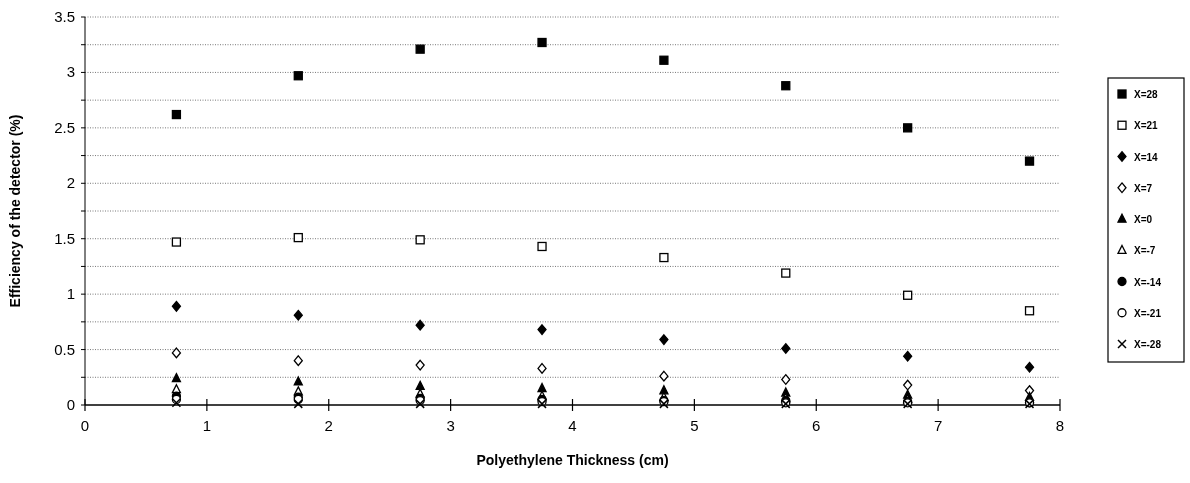 This screenshot has height=483, width=1190. I want to click on x-tick-label: 7, so click(938, 425).